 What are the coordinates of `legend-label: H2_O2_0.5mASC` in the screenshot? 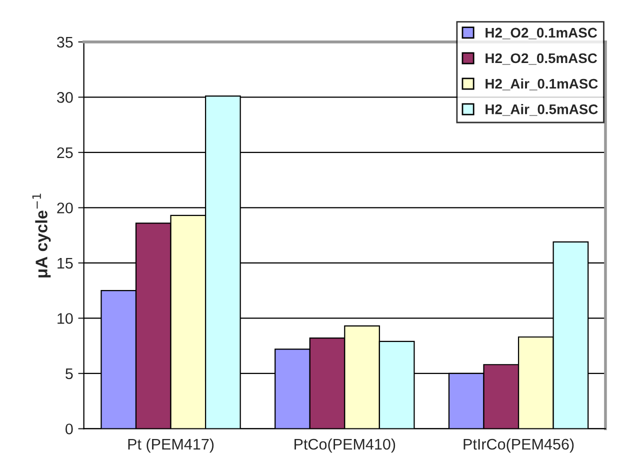 It's located at (542, 59).